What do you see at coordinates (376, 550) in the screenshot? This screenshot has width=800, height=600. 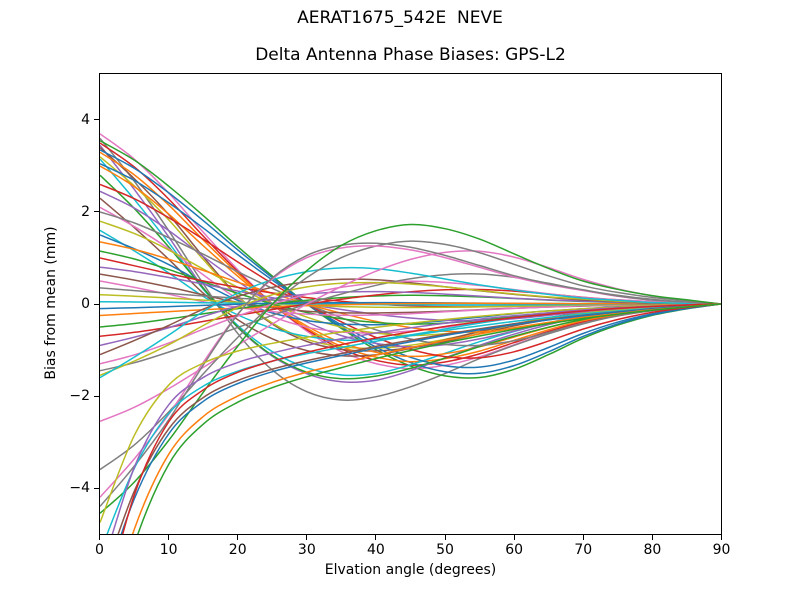 I see `x-tick-label: 40` at bounding box center [376, 550].